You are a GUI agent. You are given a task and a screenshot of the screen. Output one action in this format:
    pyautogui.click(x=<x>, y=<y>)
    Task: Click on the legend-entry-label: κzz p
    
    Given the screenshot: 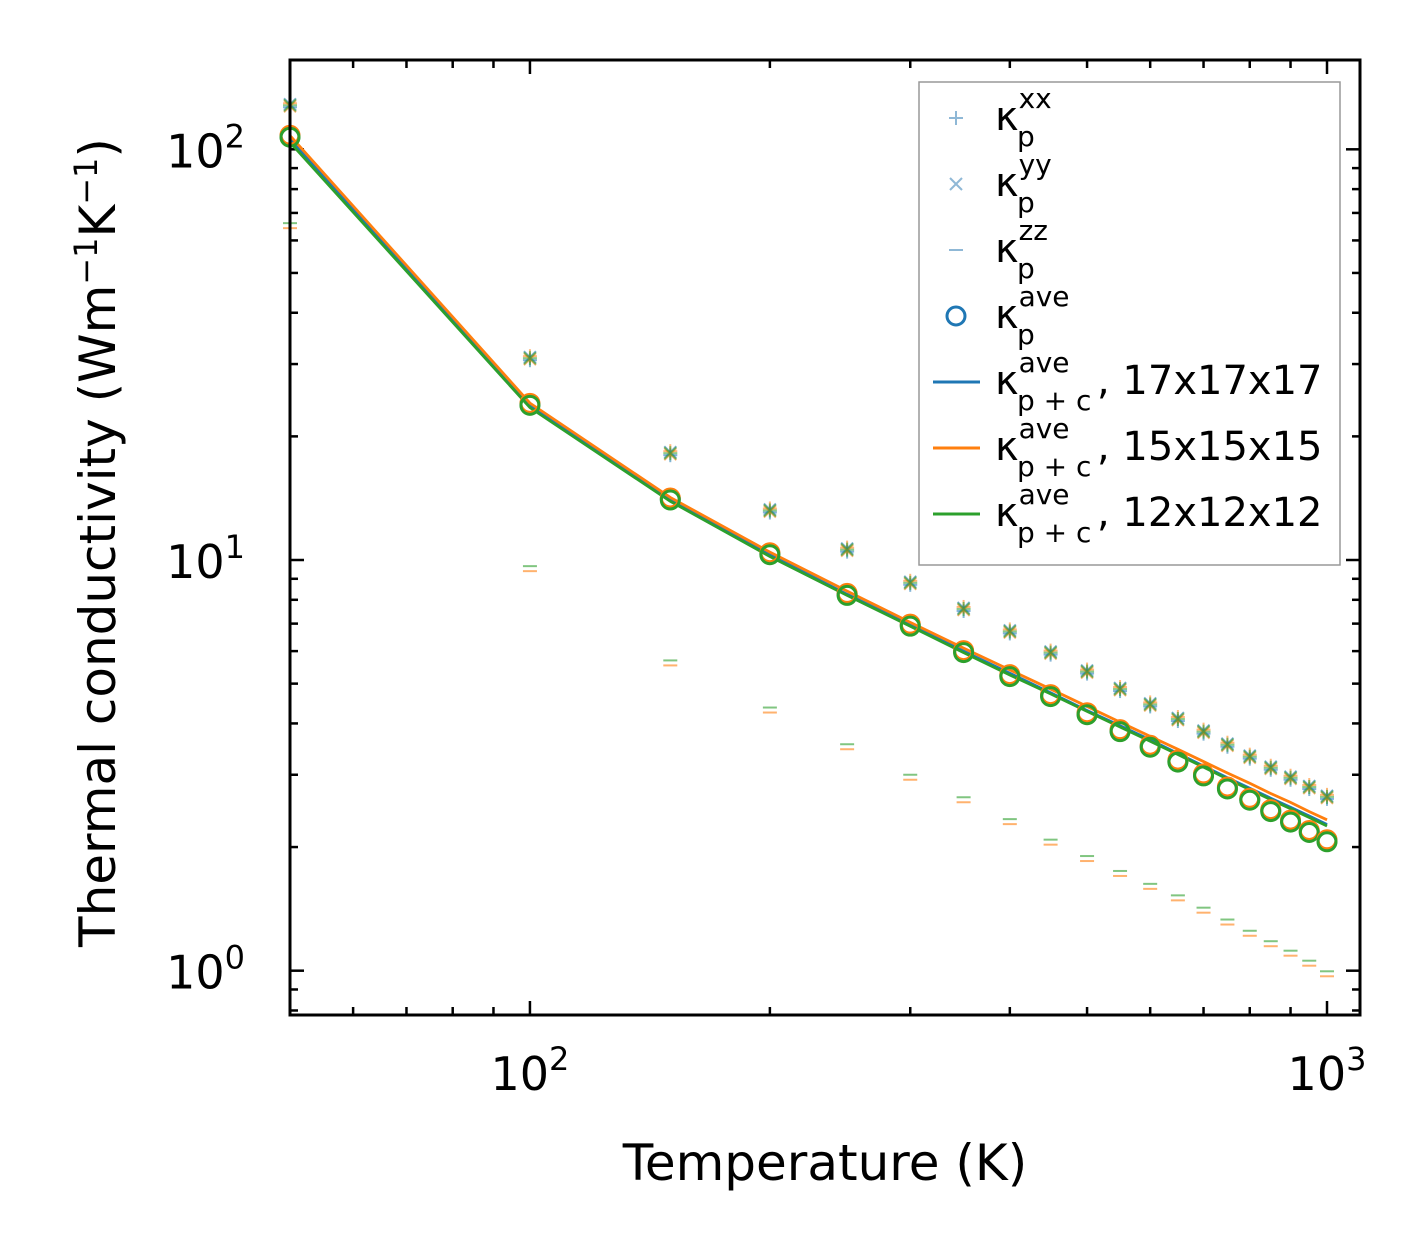 What is the action you would take?
    pyautogui.click(x=1021, y=249)
    